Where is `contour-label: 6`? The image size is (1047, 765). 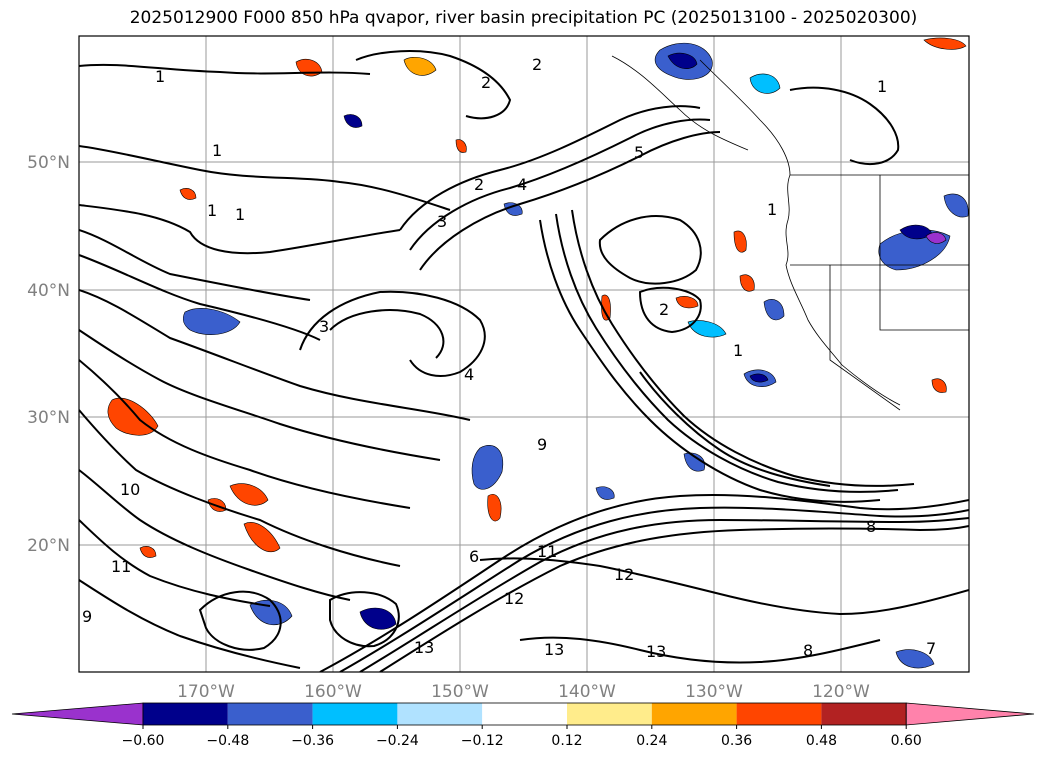
contour-label: 6 is located at coordinates (474, 556).